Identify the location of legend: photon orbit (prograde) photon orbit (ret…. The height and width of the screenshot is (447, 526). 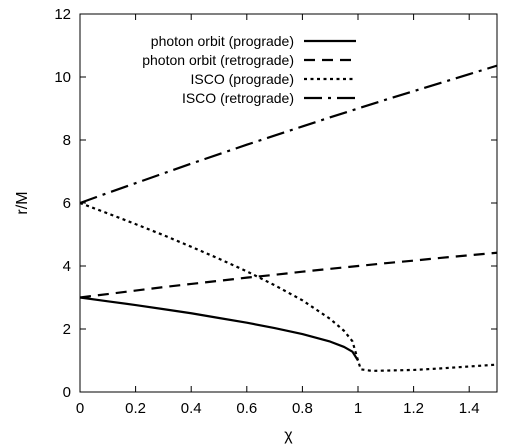
(249, 69).